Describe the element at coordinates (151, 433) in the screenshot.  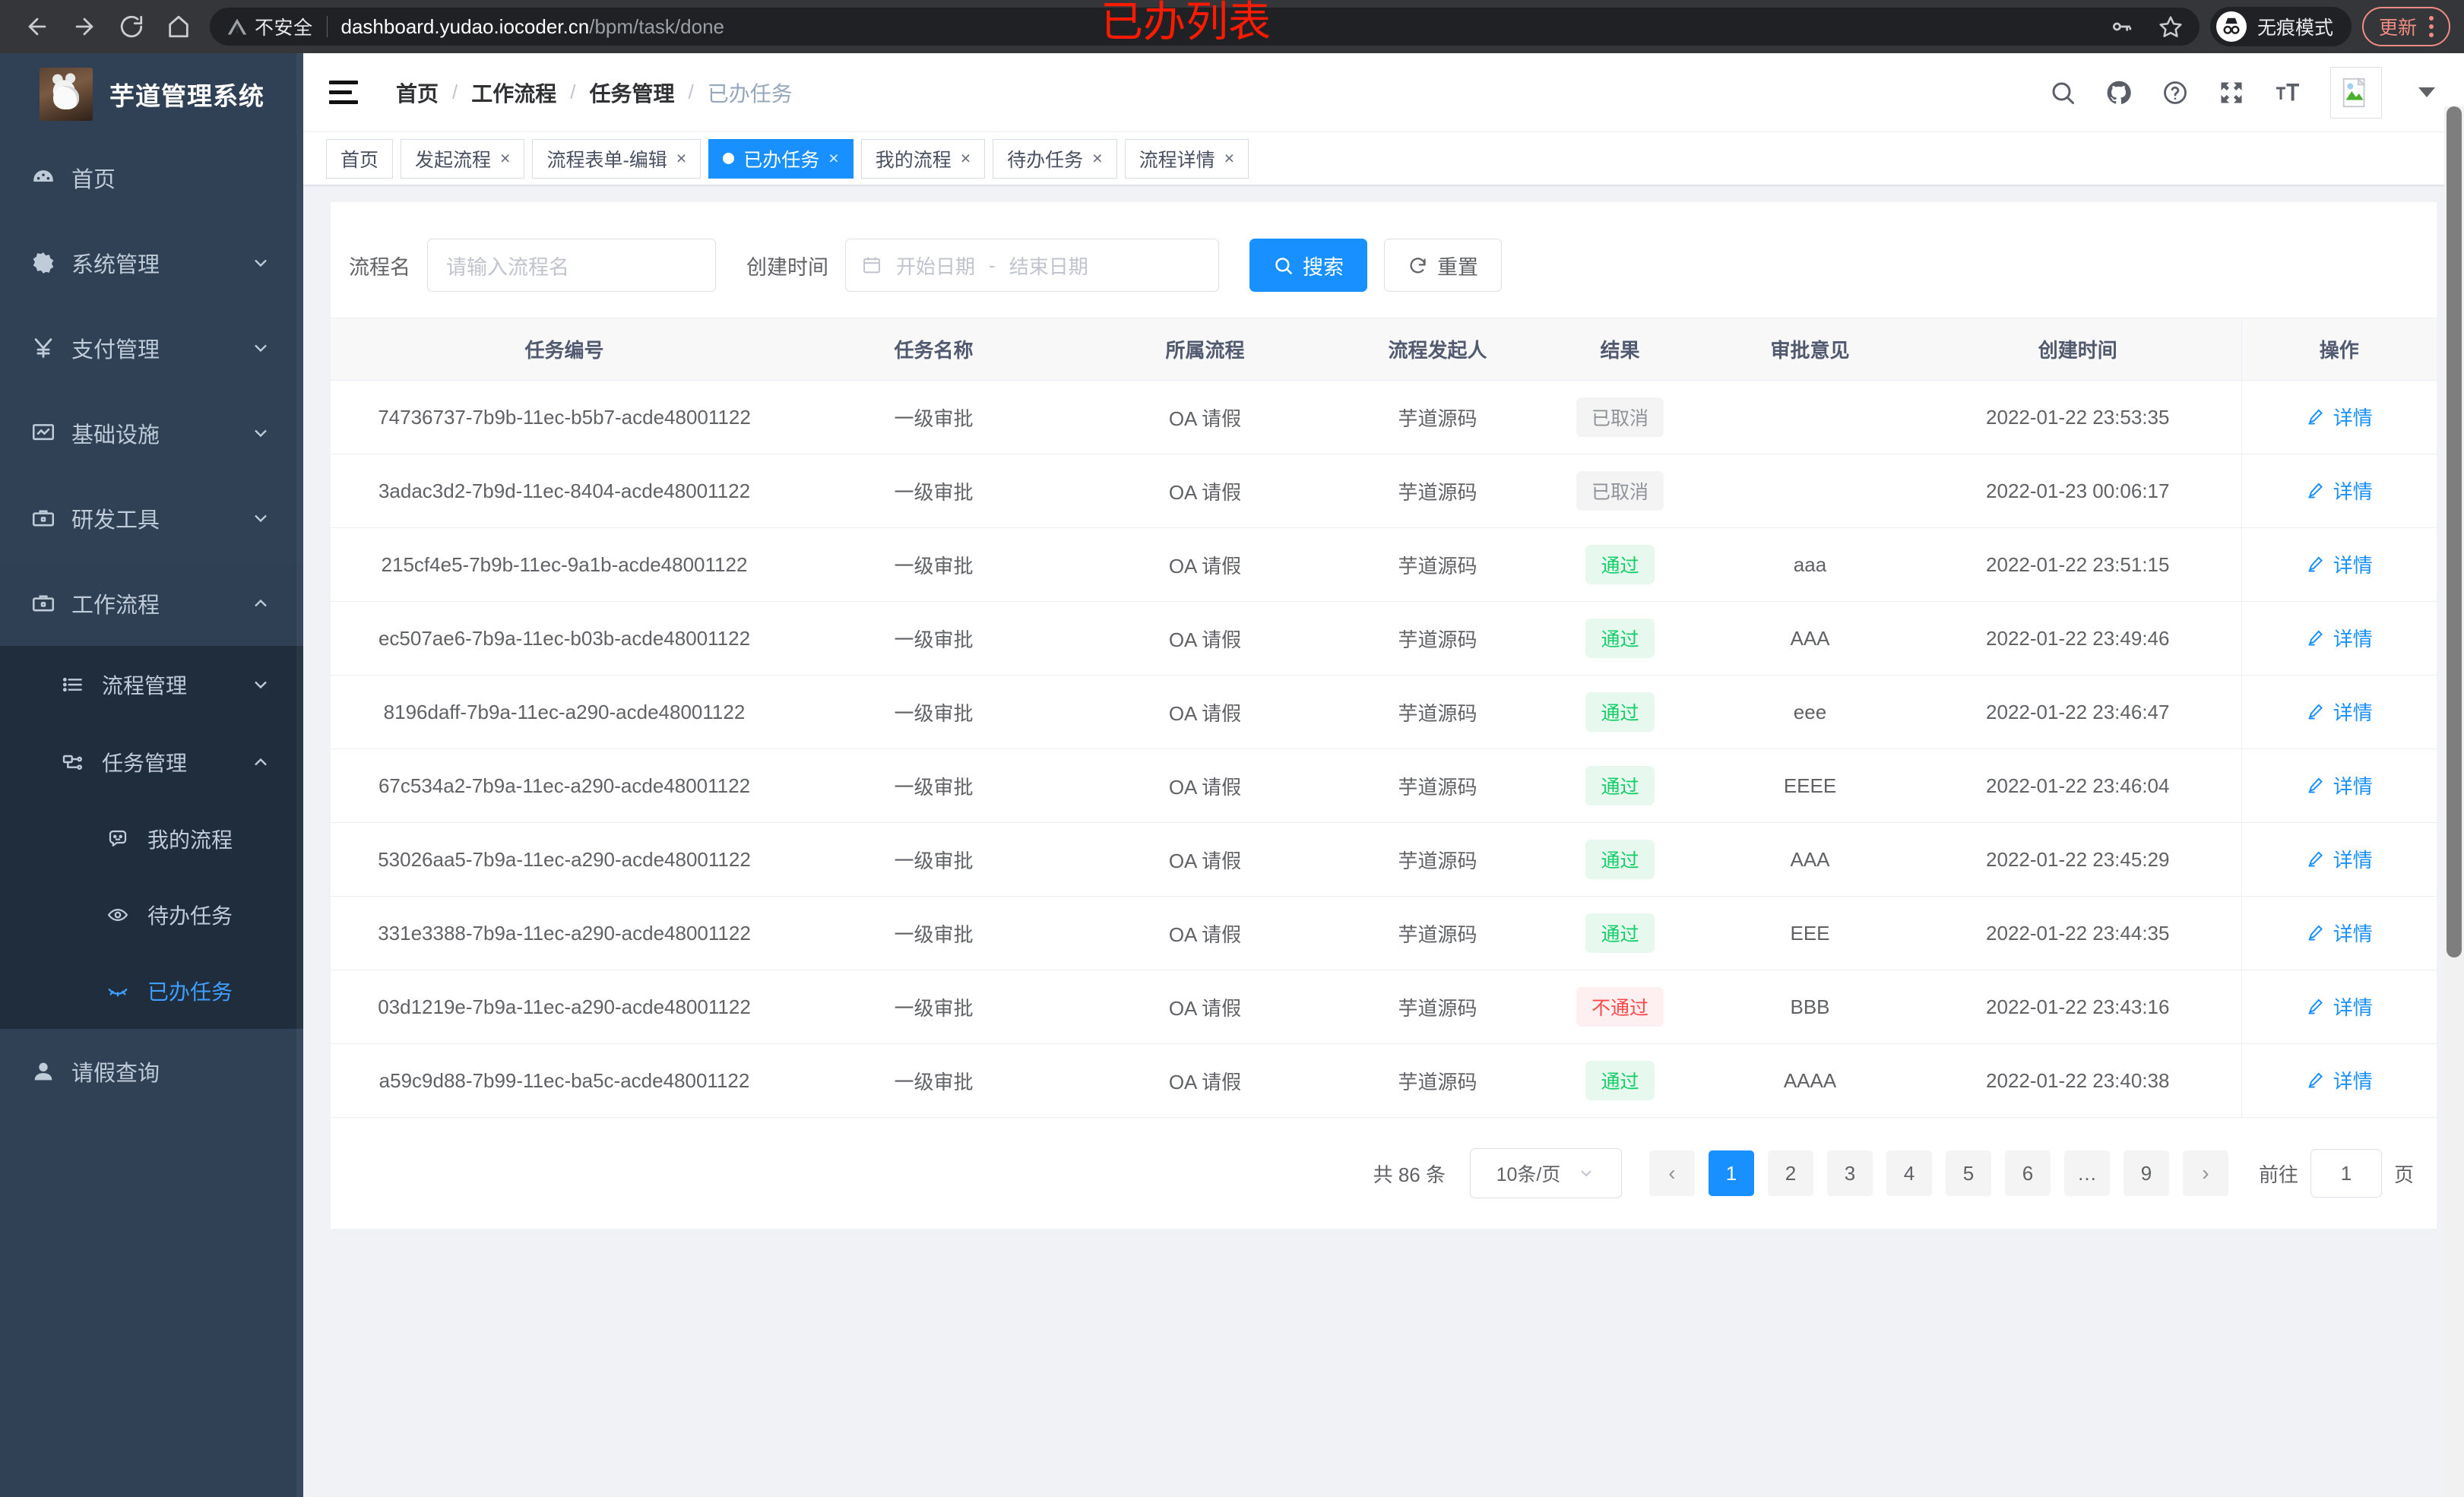
I see `sidebar-item-infrastructure: 基础设施` at that location.